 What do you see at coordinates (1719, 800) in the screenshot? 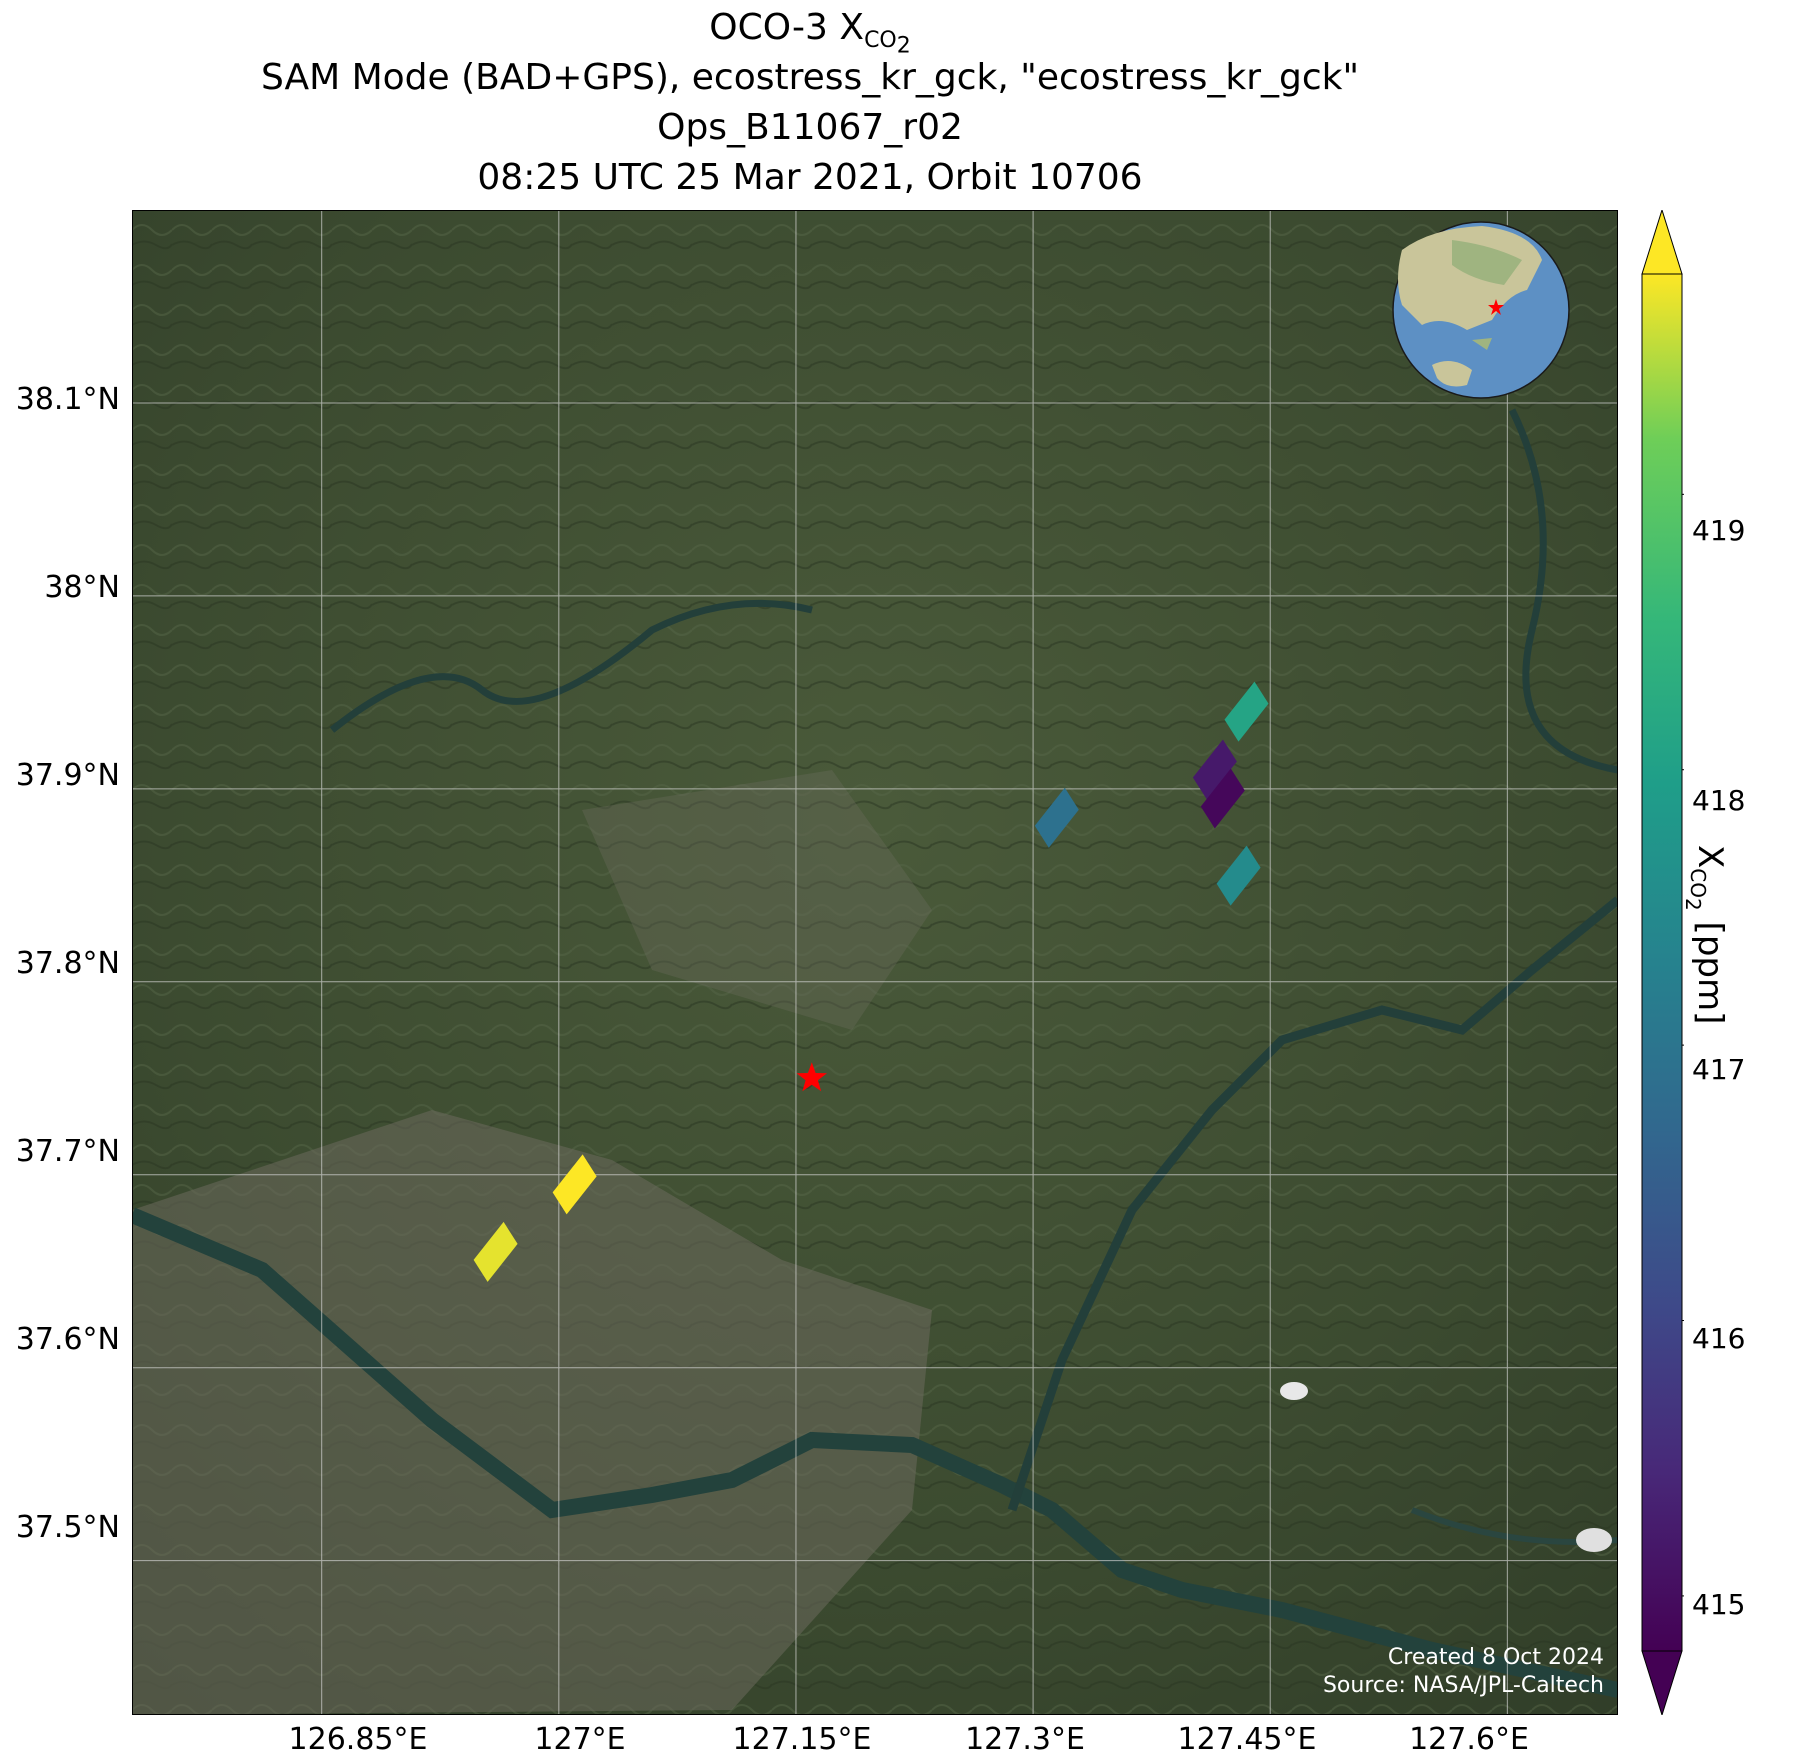
I see `colorbar-tick: 418` at bounding box center [1719, 800].